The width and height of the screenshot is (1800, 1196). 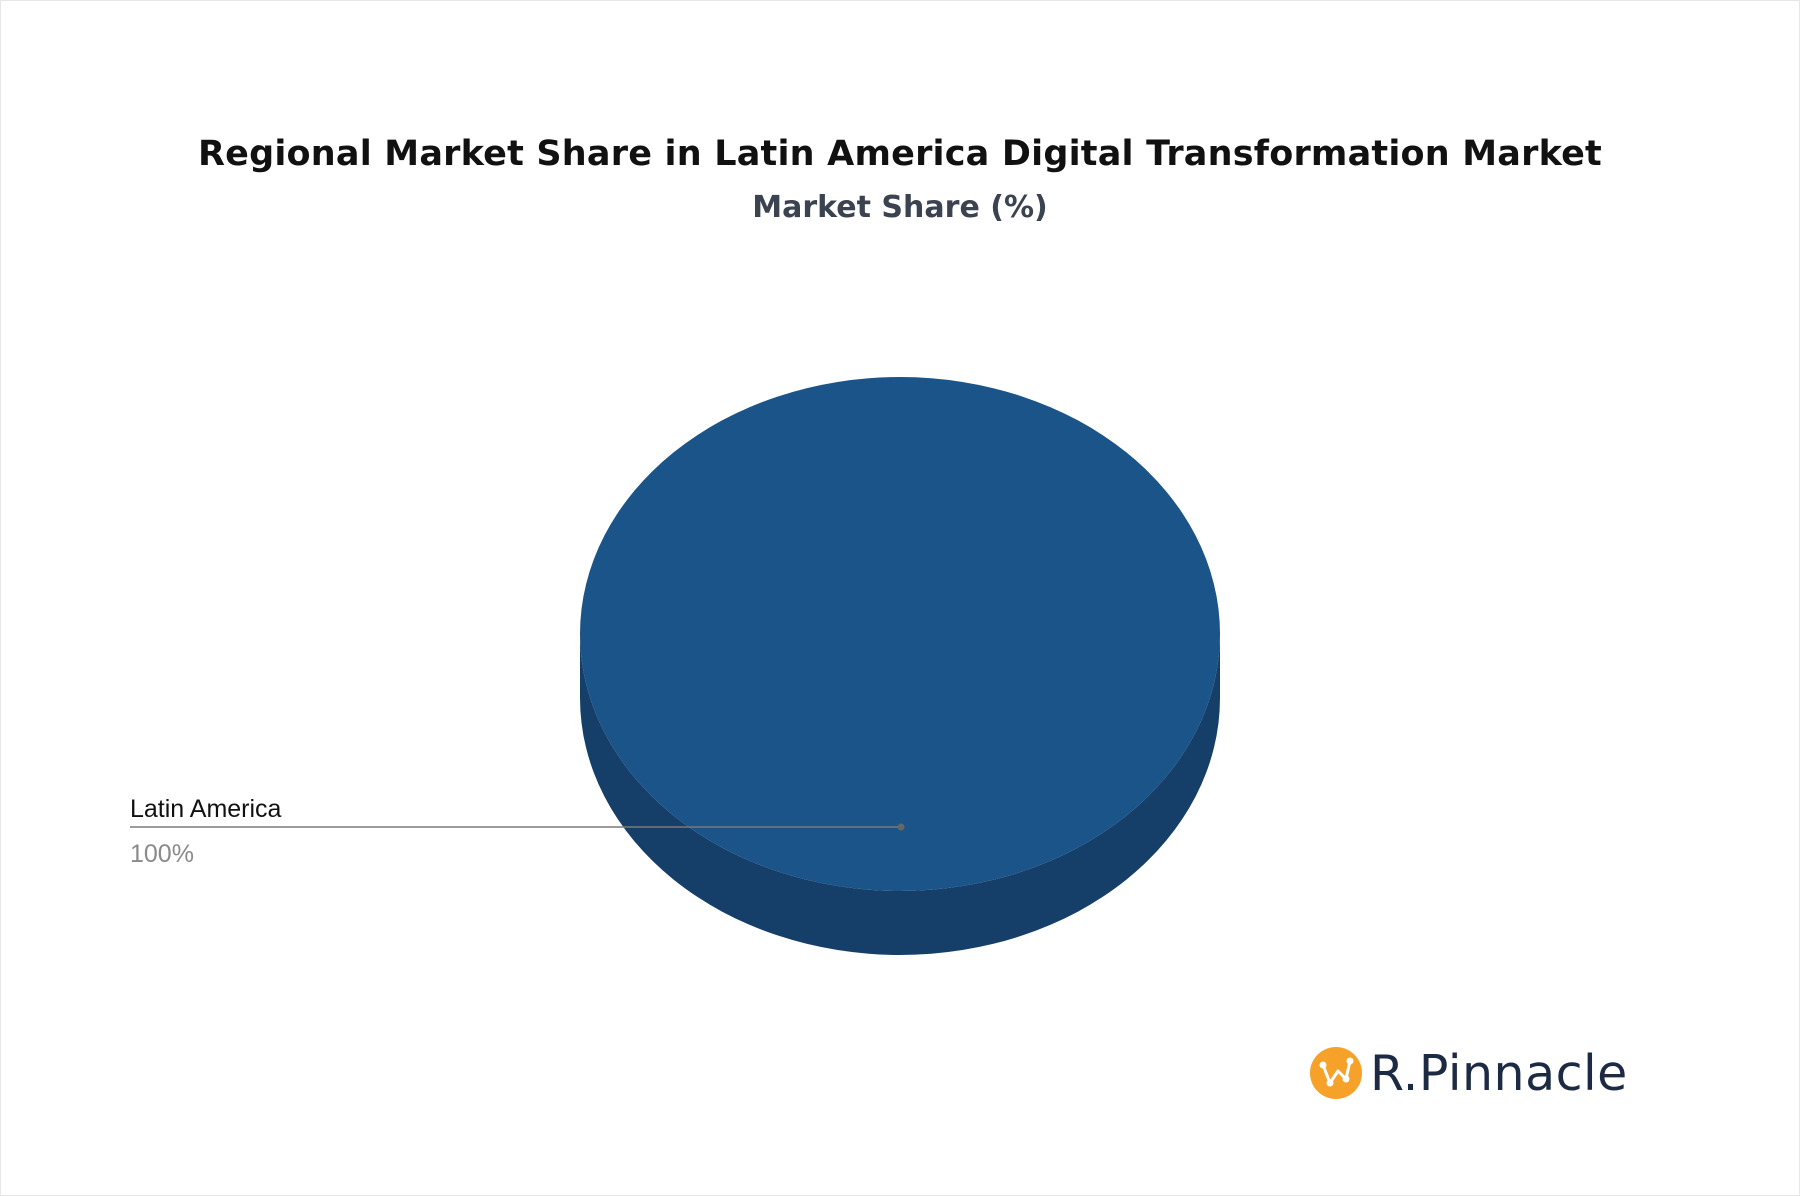 I want to click on pie-slice-side, so click(x=900, y=794).